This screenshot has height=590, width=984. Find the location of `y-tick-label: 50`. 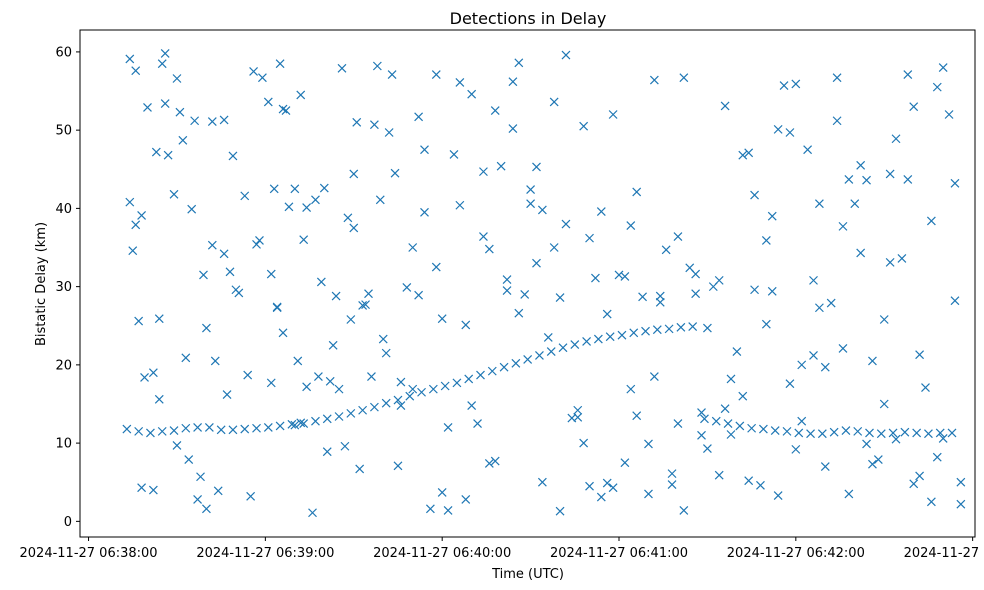

y-tick-label: 50 is located at coordinates (63, 131).